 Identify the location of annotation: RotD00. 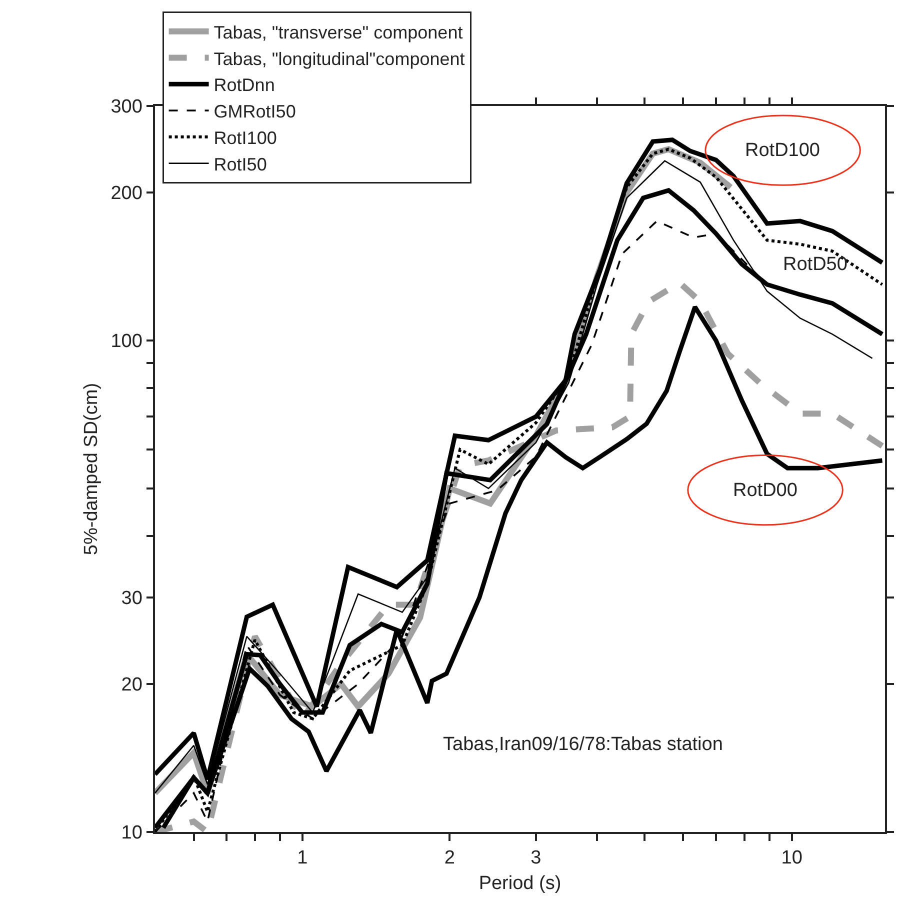
(765, 490).